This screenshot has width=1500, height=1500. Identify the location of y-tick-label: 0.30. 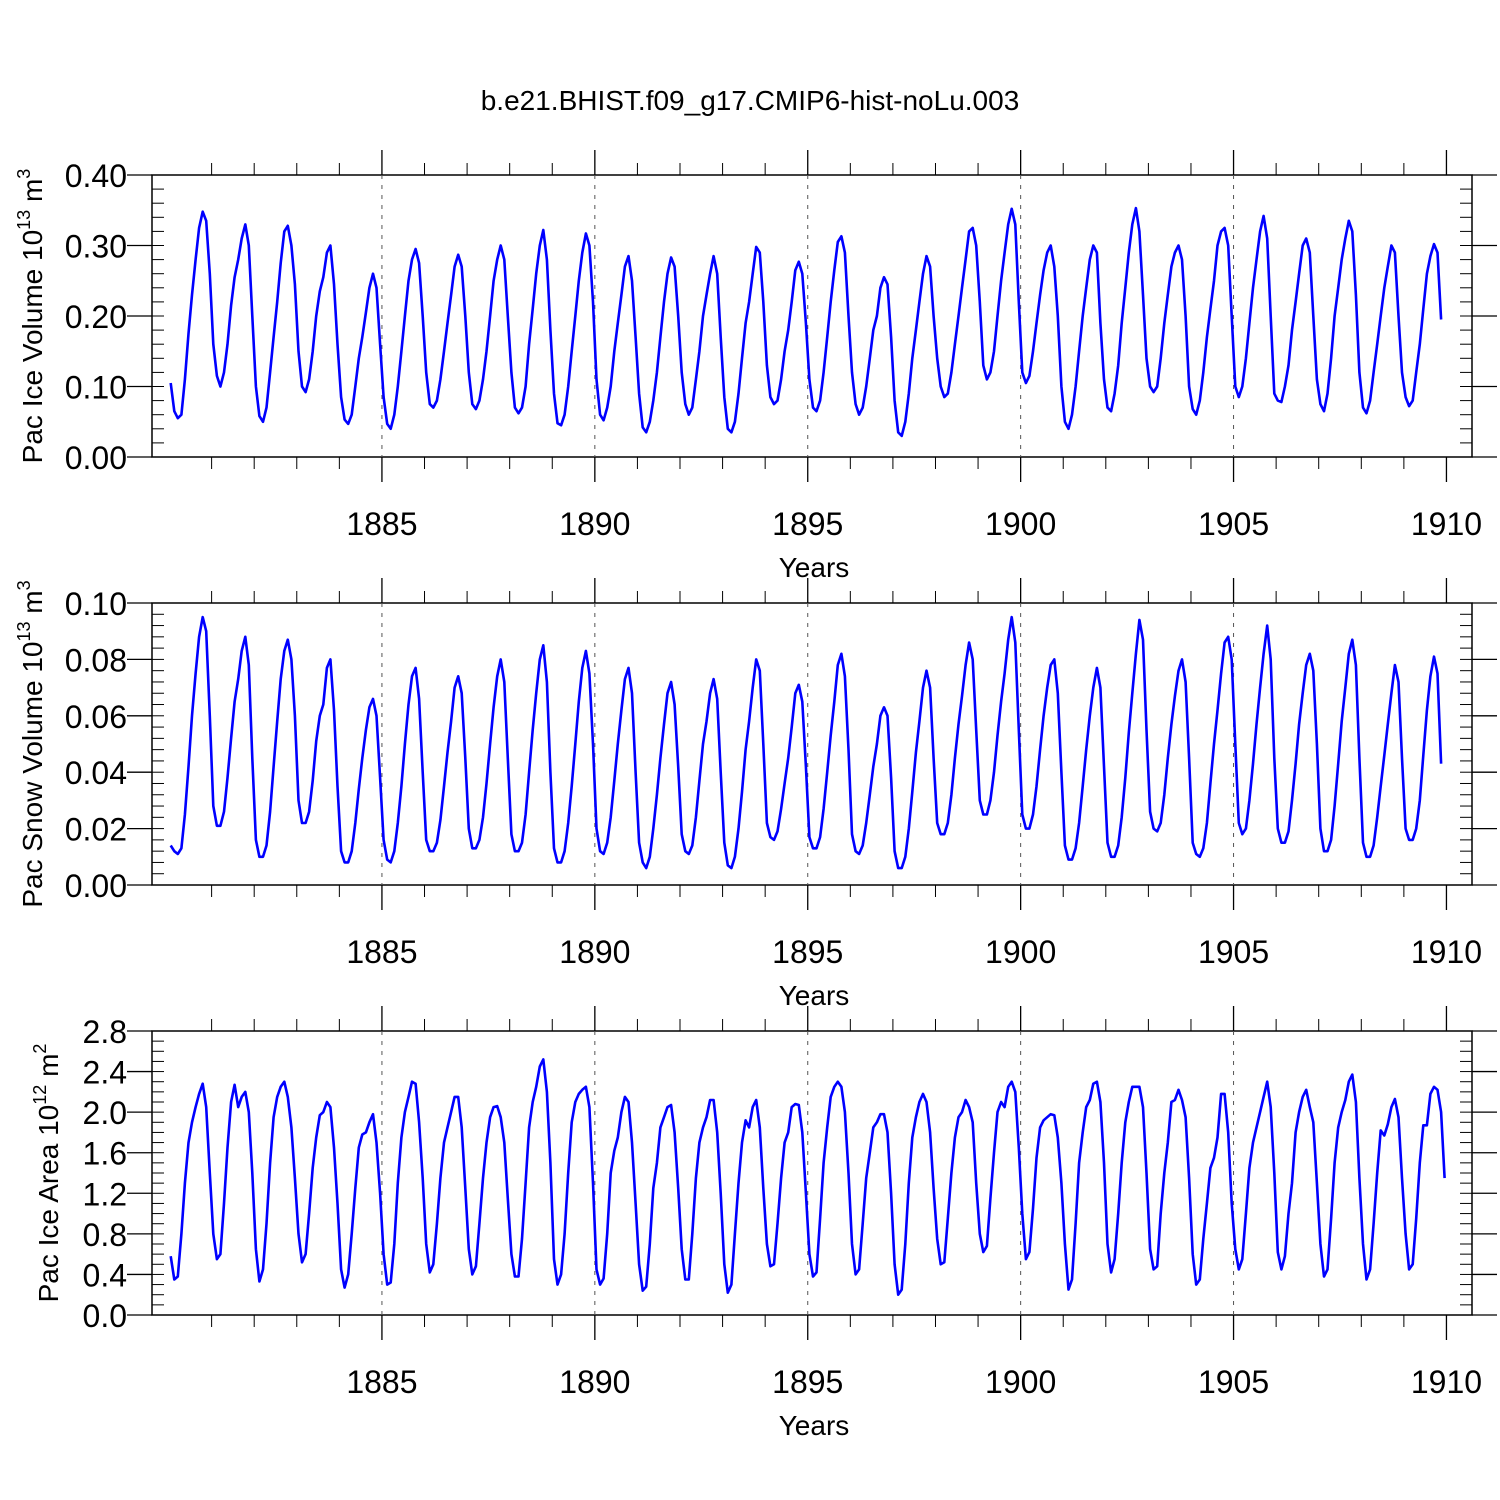
(96, 247).